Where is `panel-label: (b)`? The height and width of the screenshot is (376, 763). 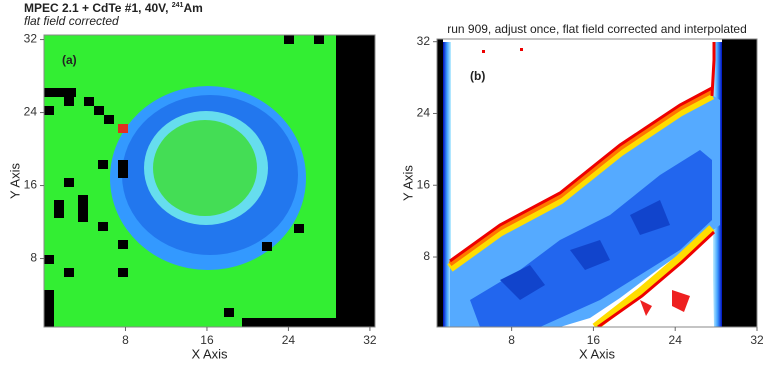 panel-label: (b) is located at coordinates (477, 76).